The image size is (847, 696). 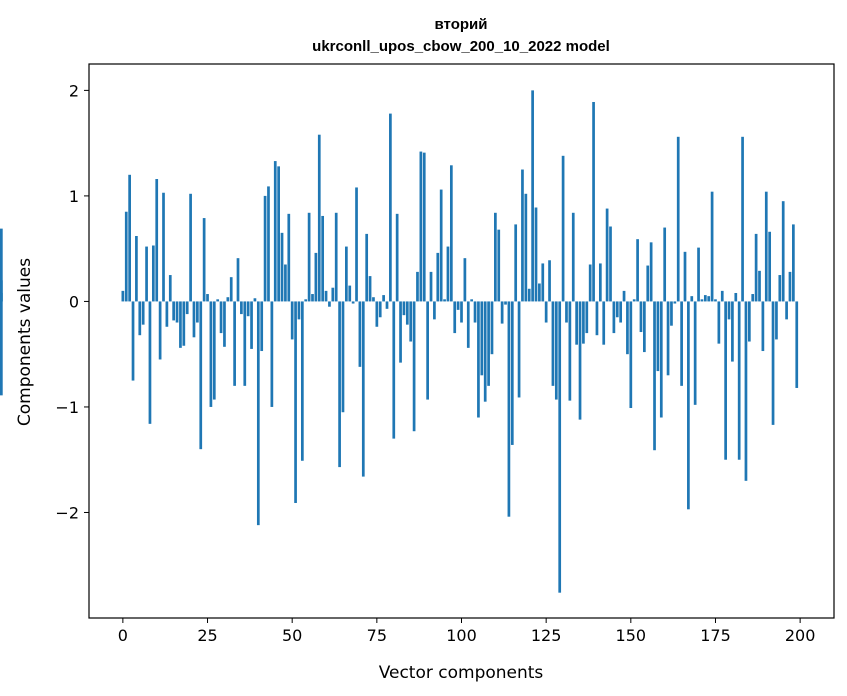 What do you see at coordinates (123, 635) in the screenshot?
I see `x-tick-label: 0` at bounding box center [123, 635].